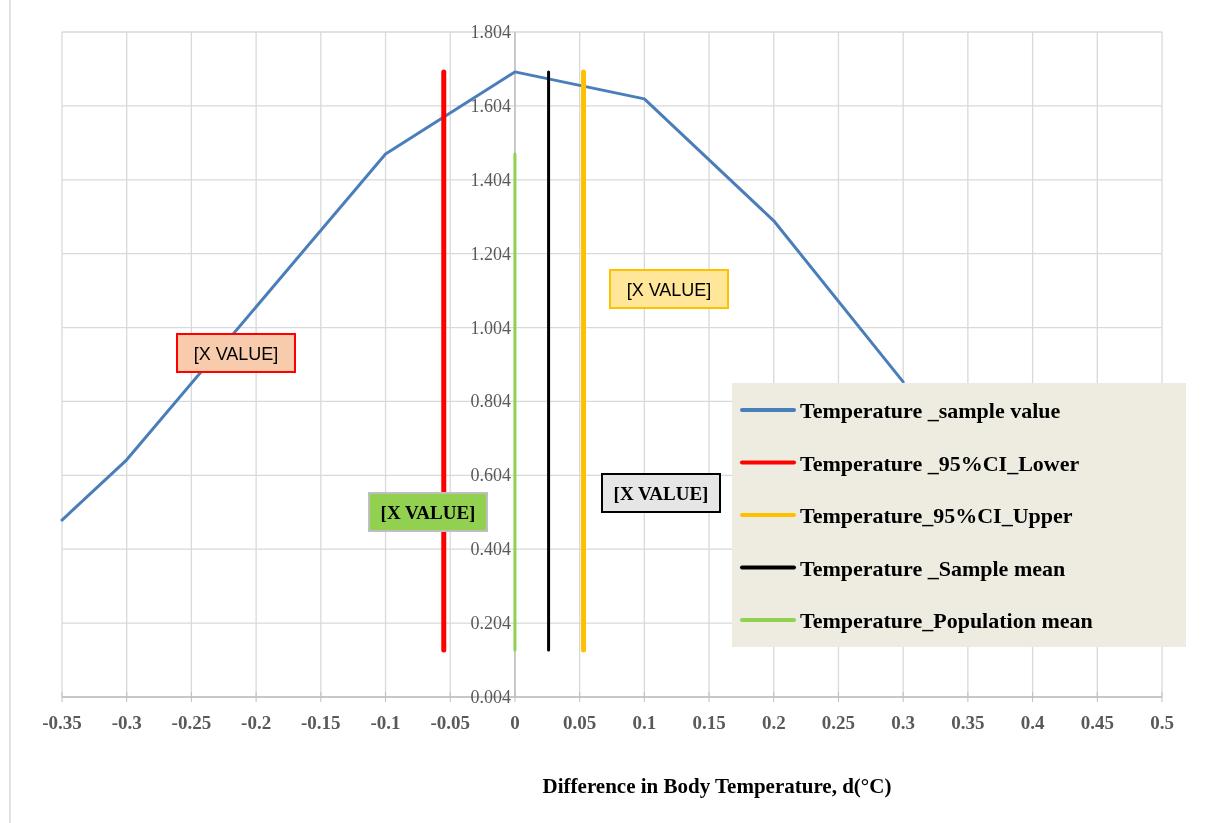  Describe the element at coordinates (515, 722) in the screenshot. I see `x-tick-label: 0` at that location.